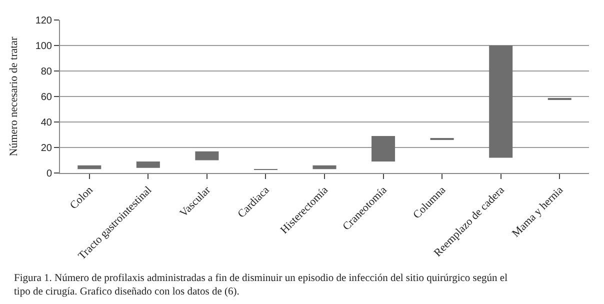 This screenshot has height=304, width=604. Describe the element at coordinates (46, 123) in the screenshot. I see `y-tick-label: 40` at that location.